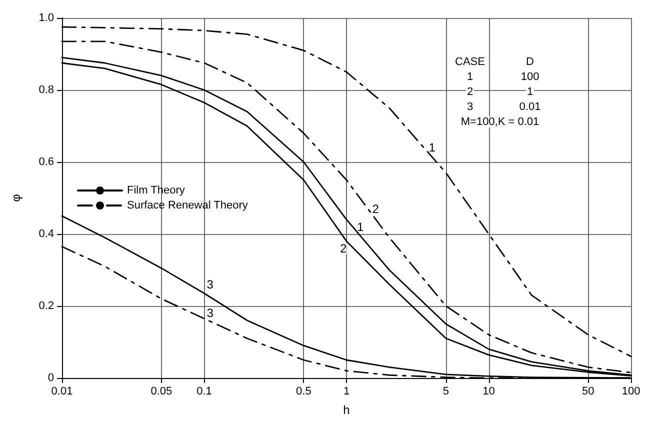  Describe the element at coordinates (500, 122) in the screenshot. I see `annotation: M=100,K = 0.01` at that location.